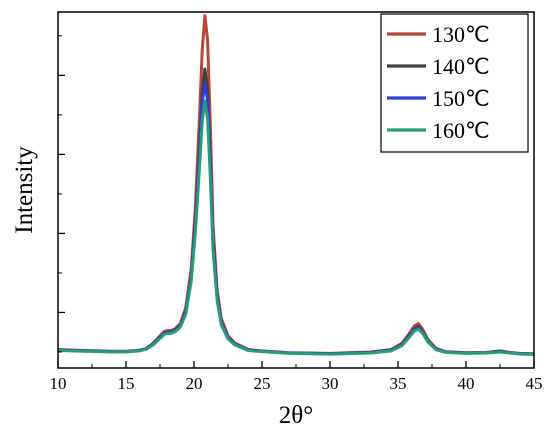 This screenshot has height=439, width=550. I want to click on x-tick-label: 20, so click(194, 383).